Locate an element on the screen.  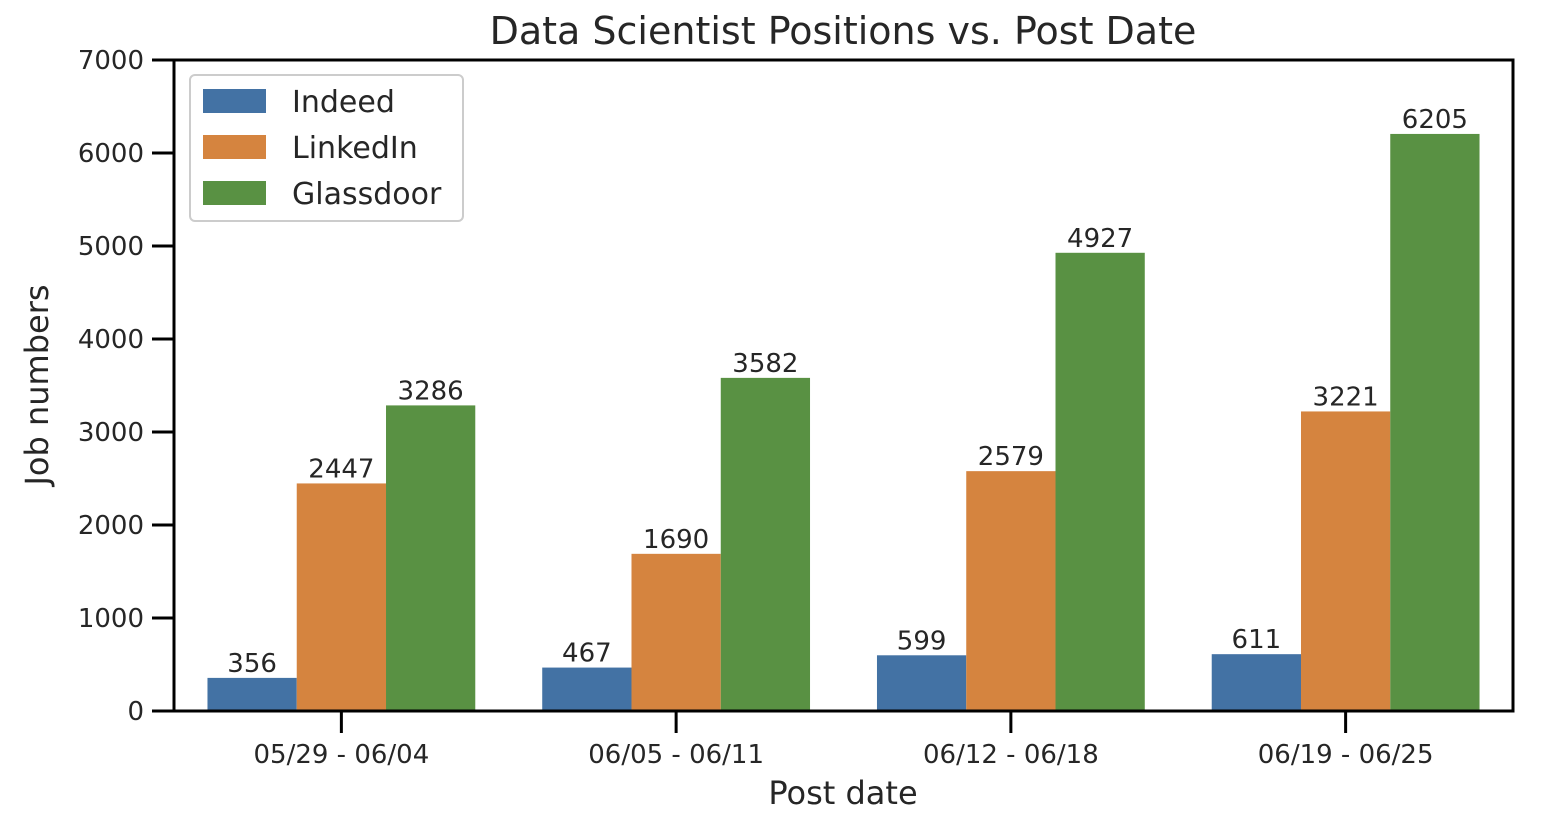
bar-value-label: 467 is located at coordinates (587, 654).